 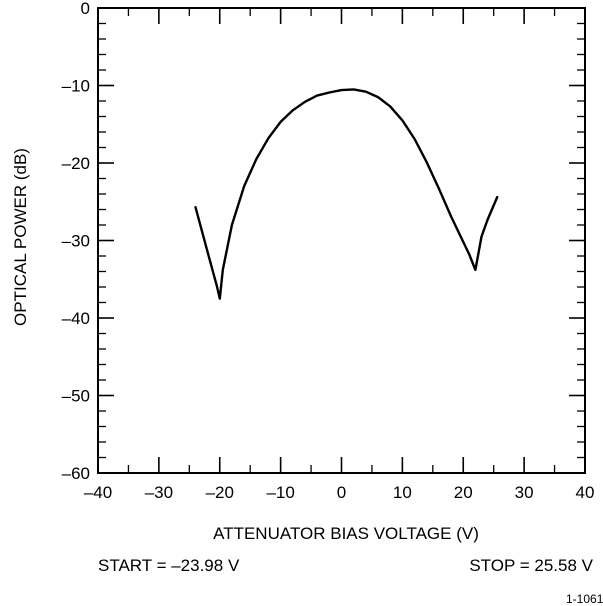 What do you see at coordinates (76, 241) in the screenshot?
I see `y-tick-label: –30` at bounding box center [76, 241].